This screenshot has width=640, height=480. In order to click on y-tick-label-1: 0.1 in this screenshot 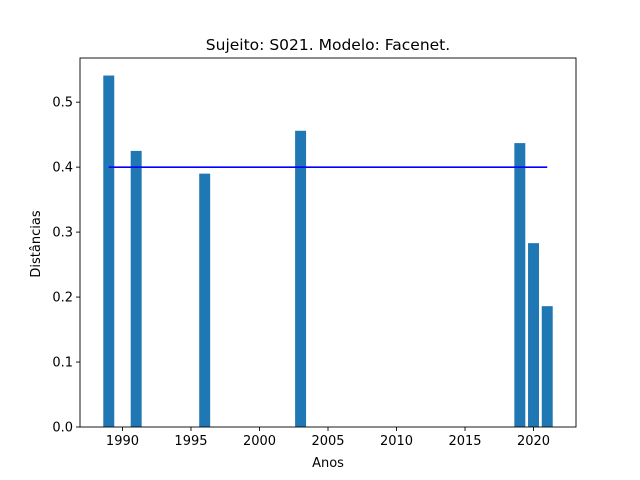, I will do `click(62, 363)`.